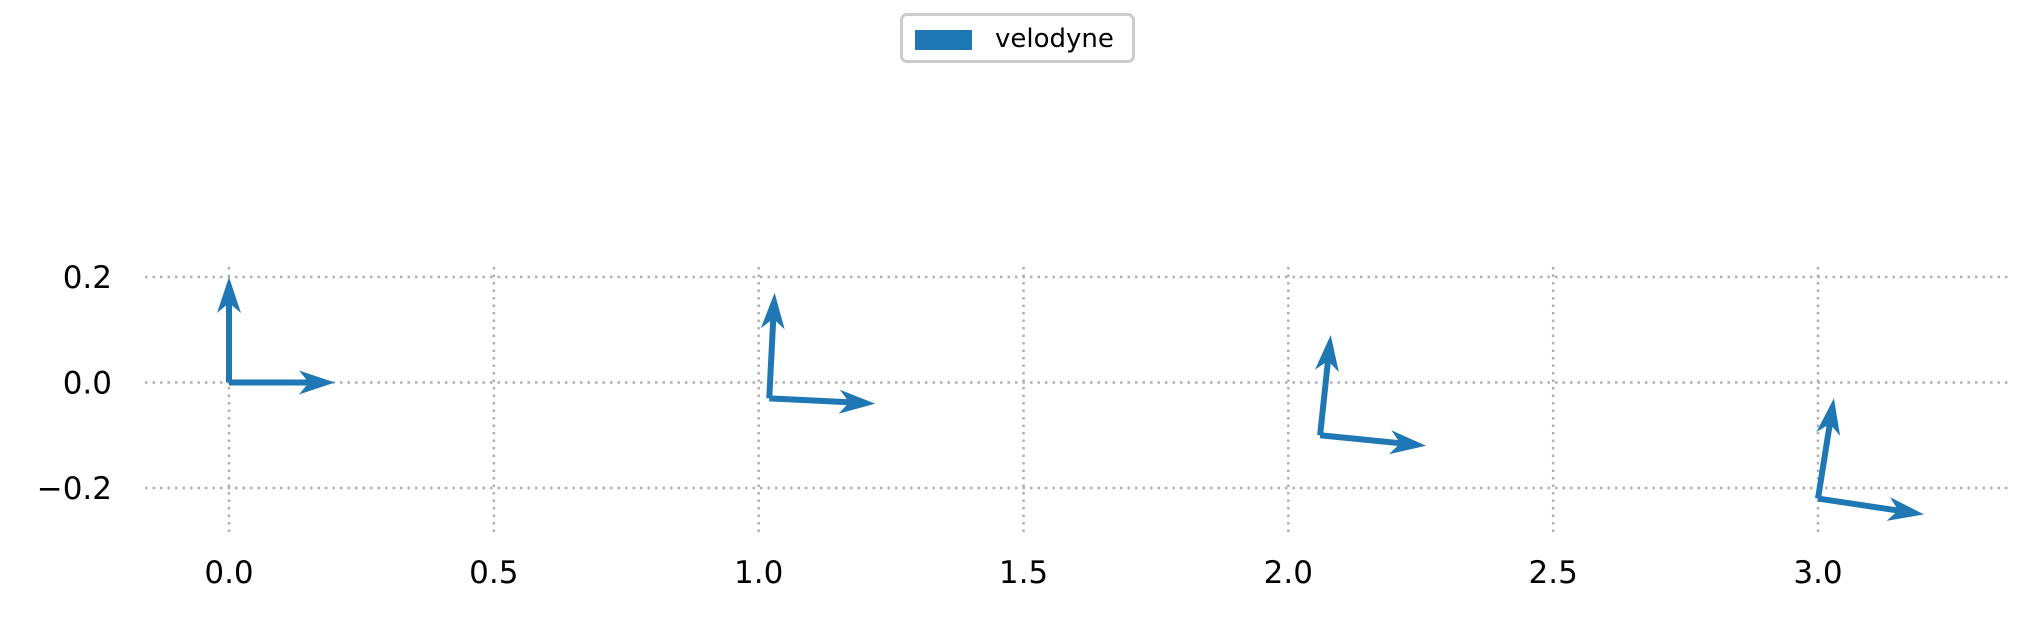 The width and height of the screenshot is (2033, 618). I want to click on pose-2-x-arrow, so click(1372, 442).